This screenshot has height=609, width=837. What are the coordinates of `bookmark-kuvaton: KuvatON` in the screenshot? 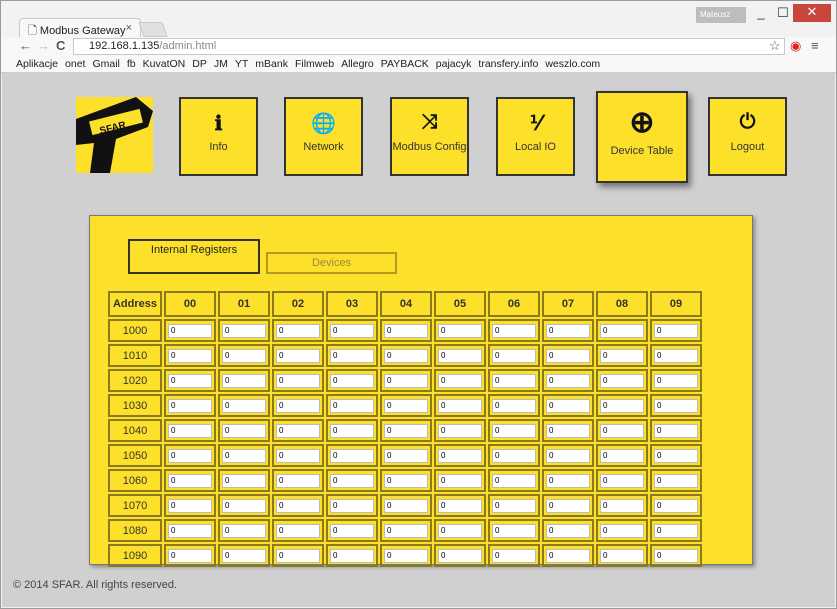 It's located at (164, 64).